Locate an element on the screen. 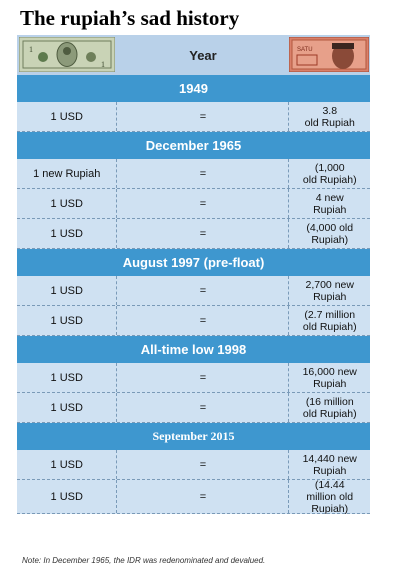 The width and height of the screenshot is (400, 575). value-cell: 16,000 new Rupiah is located at coordinates (329, 377).